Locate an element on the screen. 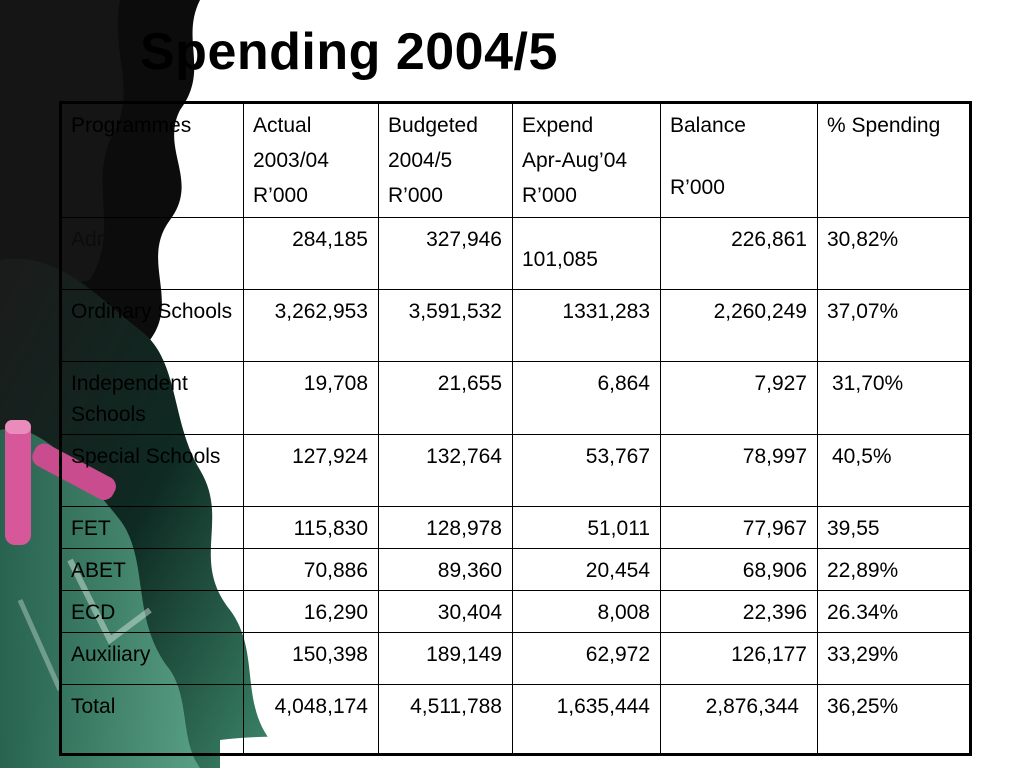 This screenshot has height=768, width=1024. header-balance-line1: Balance is located at coordinates (708, 125).